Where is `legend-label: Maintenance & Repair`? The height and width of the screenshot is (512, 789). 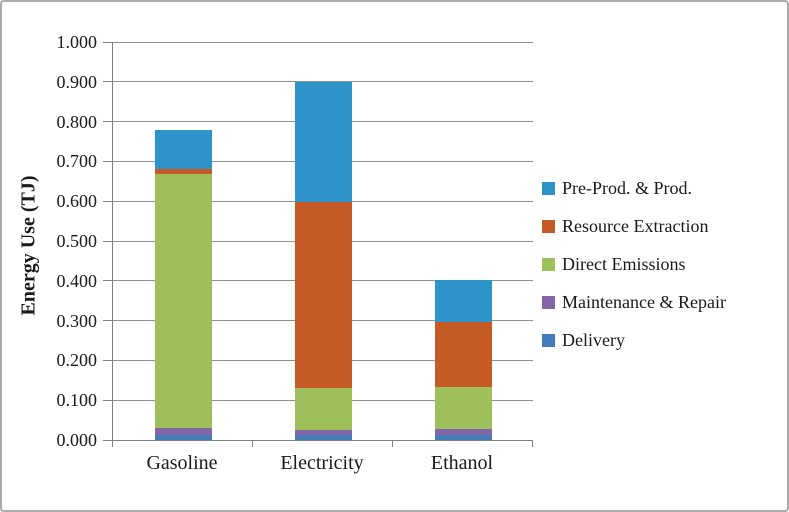
legend-label: Maintenance & Repair is located at coordinates (644, 301).